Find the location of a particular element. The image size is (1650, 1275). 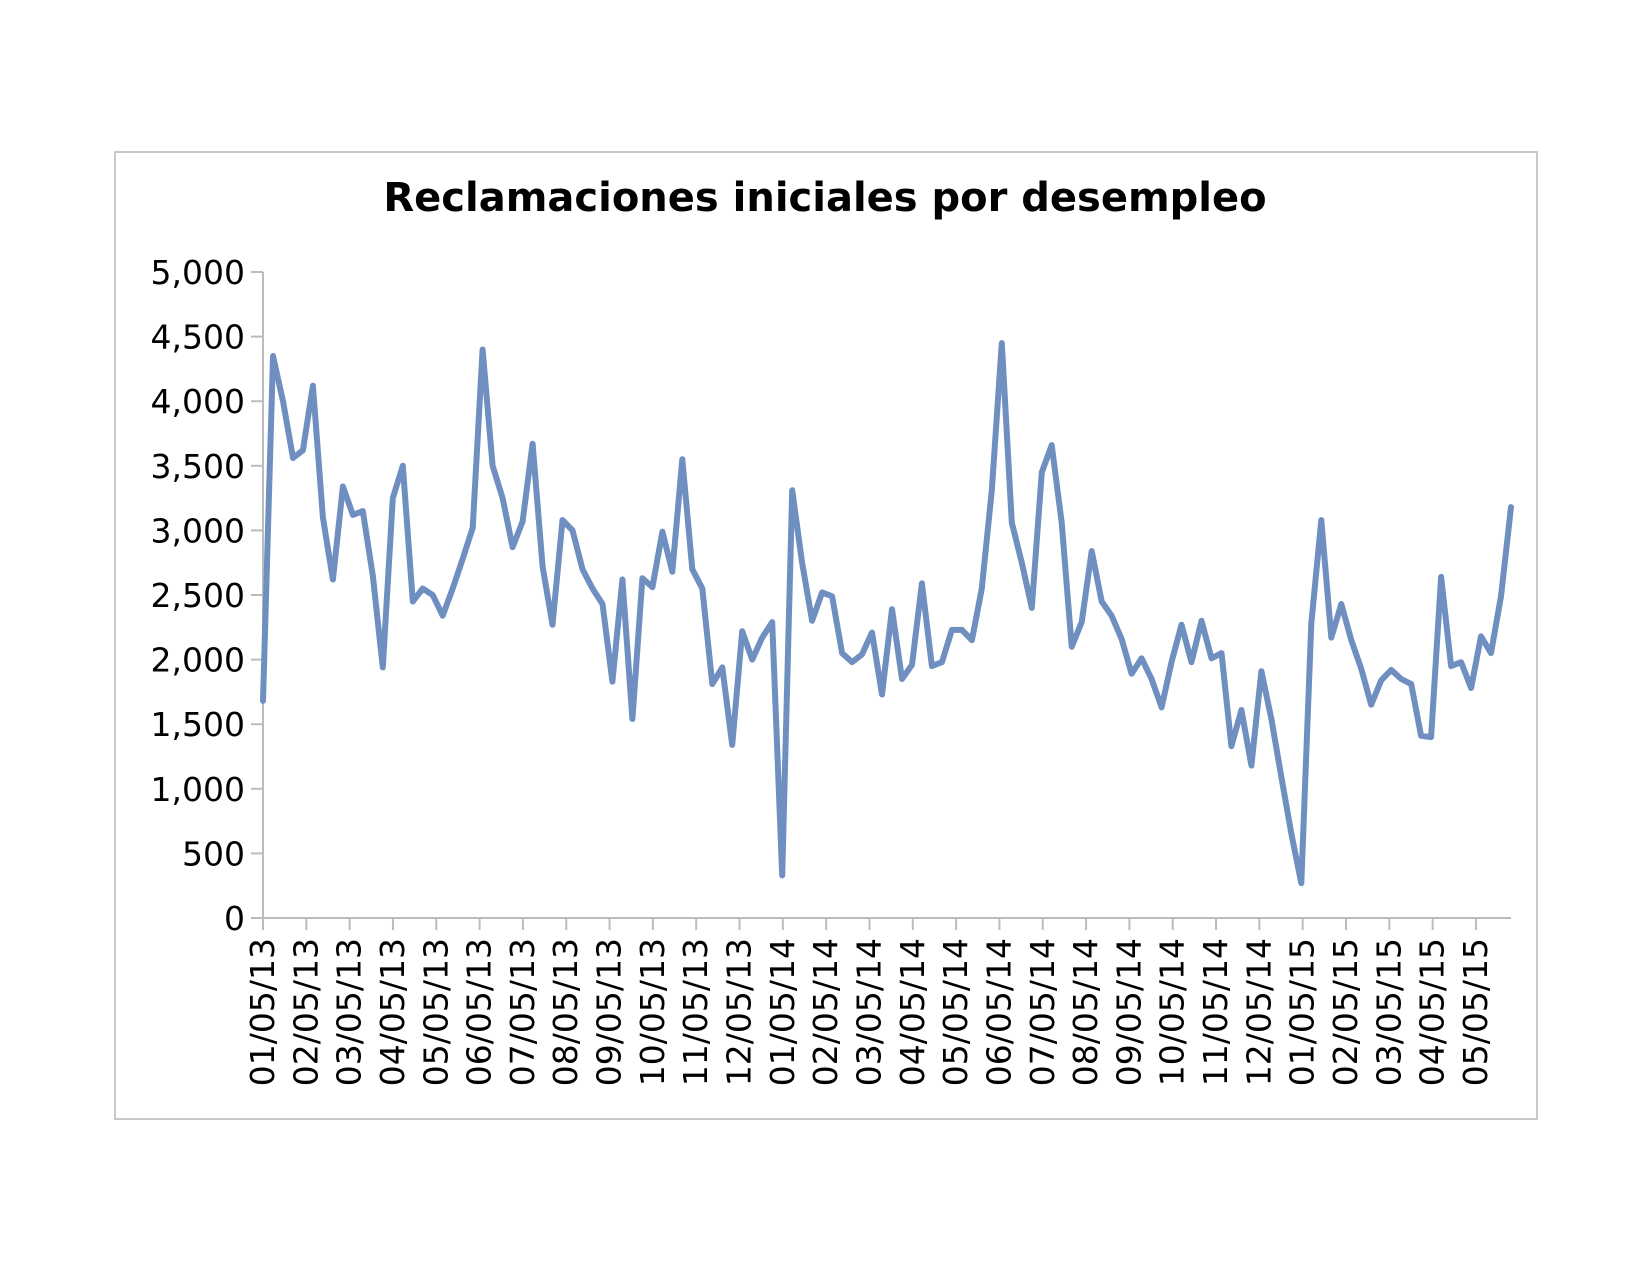

y-tick-label: 2,500 is located at coordinates (198, 595).